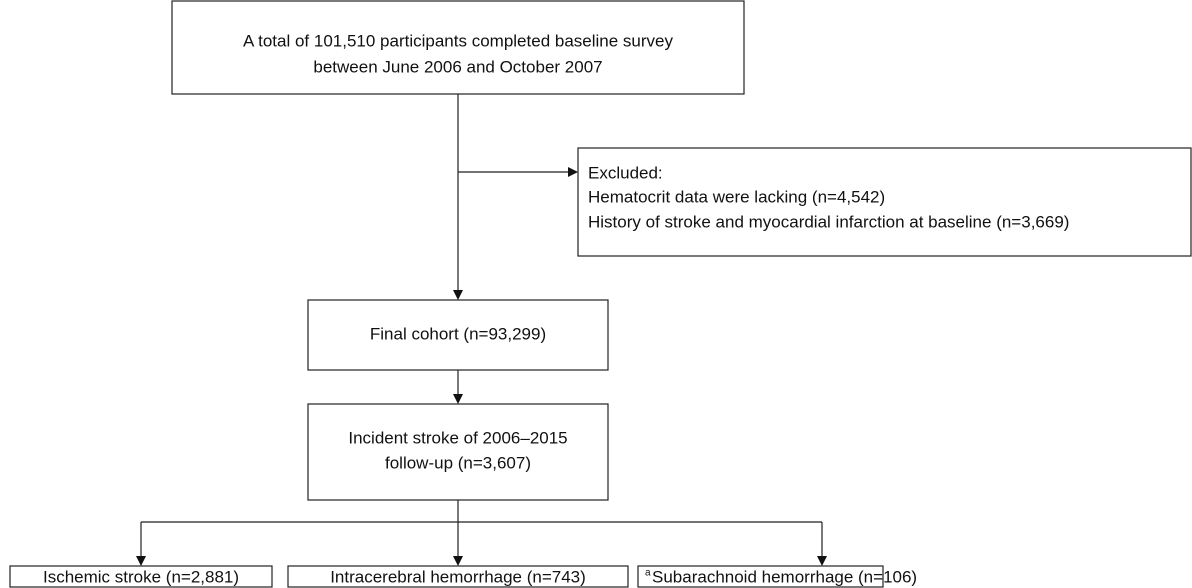  What do you see at coordinates (625, 172) in the screenshot?
I see `box-title: Excluded:` at bounding box center [625, 172].